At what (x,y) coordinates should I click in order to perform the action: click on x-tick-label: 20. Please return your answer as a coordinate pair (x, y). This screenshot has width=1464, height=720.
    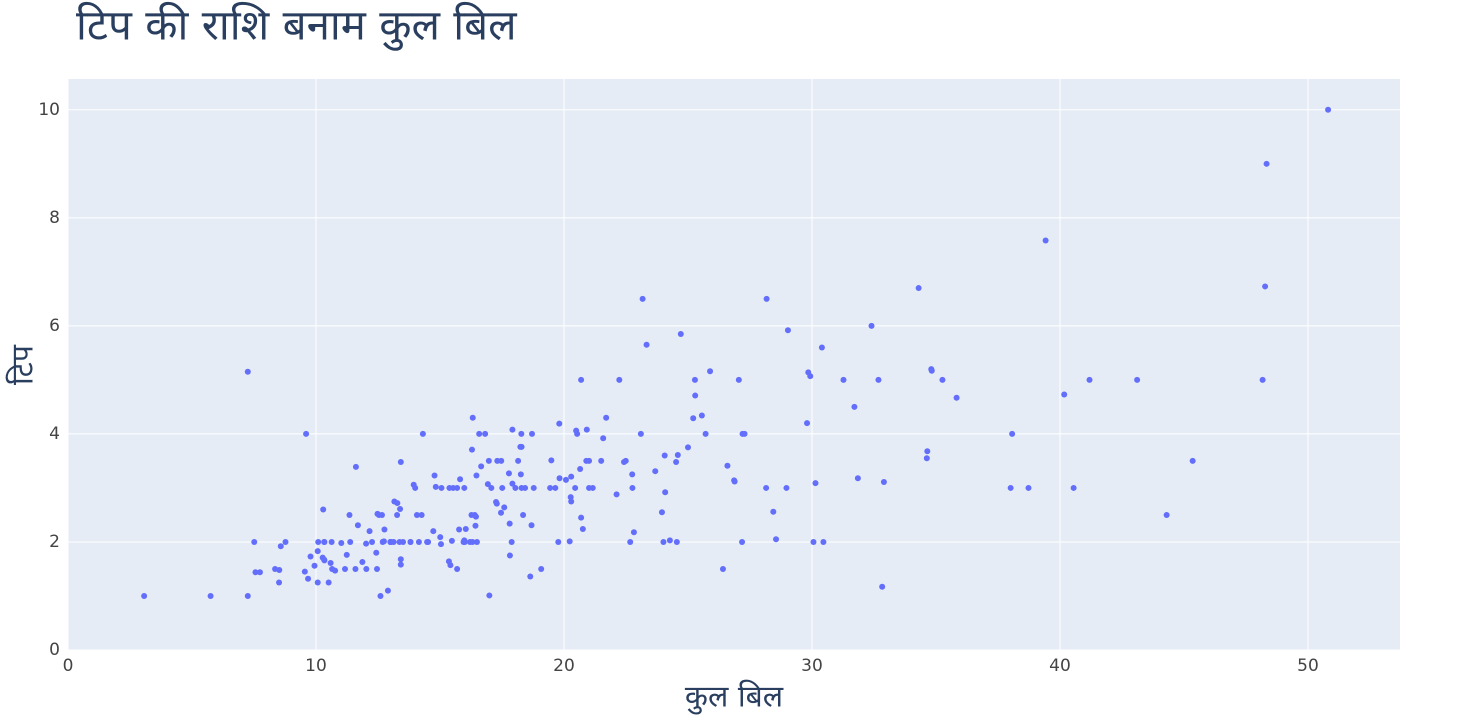
    Looking at the image, I should click on (564, 666).